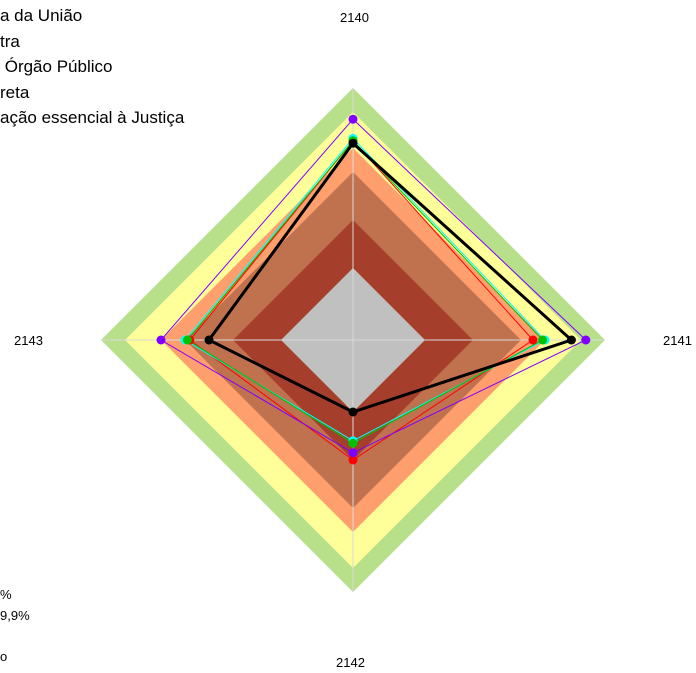 This screenshot has width=696, height=673. What do you see at coordinates (350, 662) in the screenshot?
I see `axis-label-2142: 2142` at bounding box center [350, 662].